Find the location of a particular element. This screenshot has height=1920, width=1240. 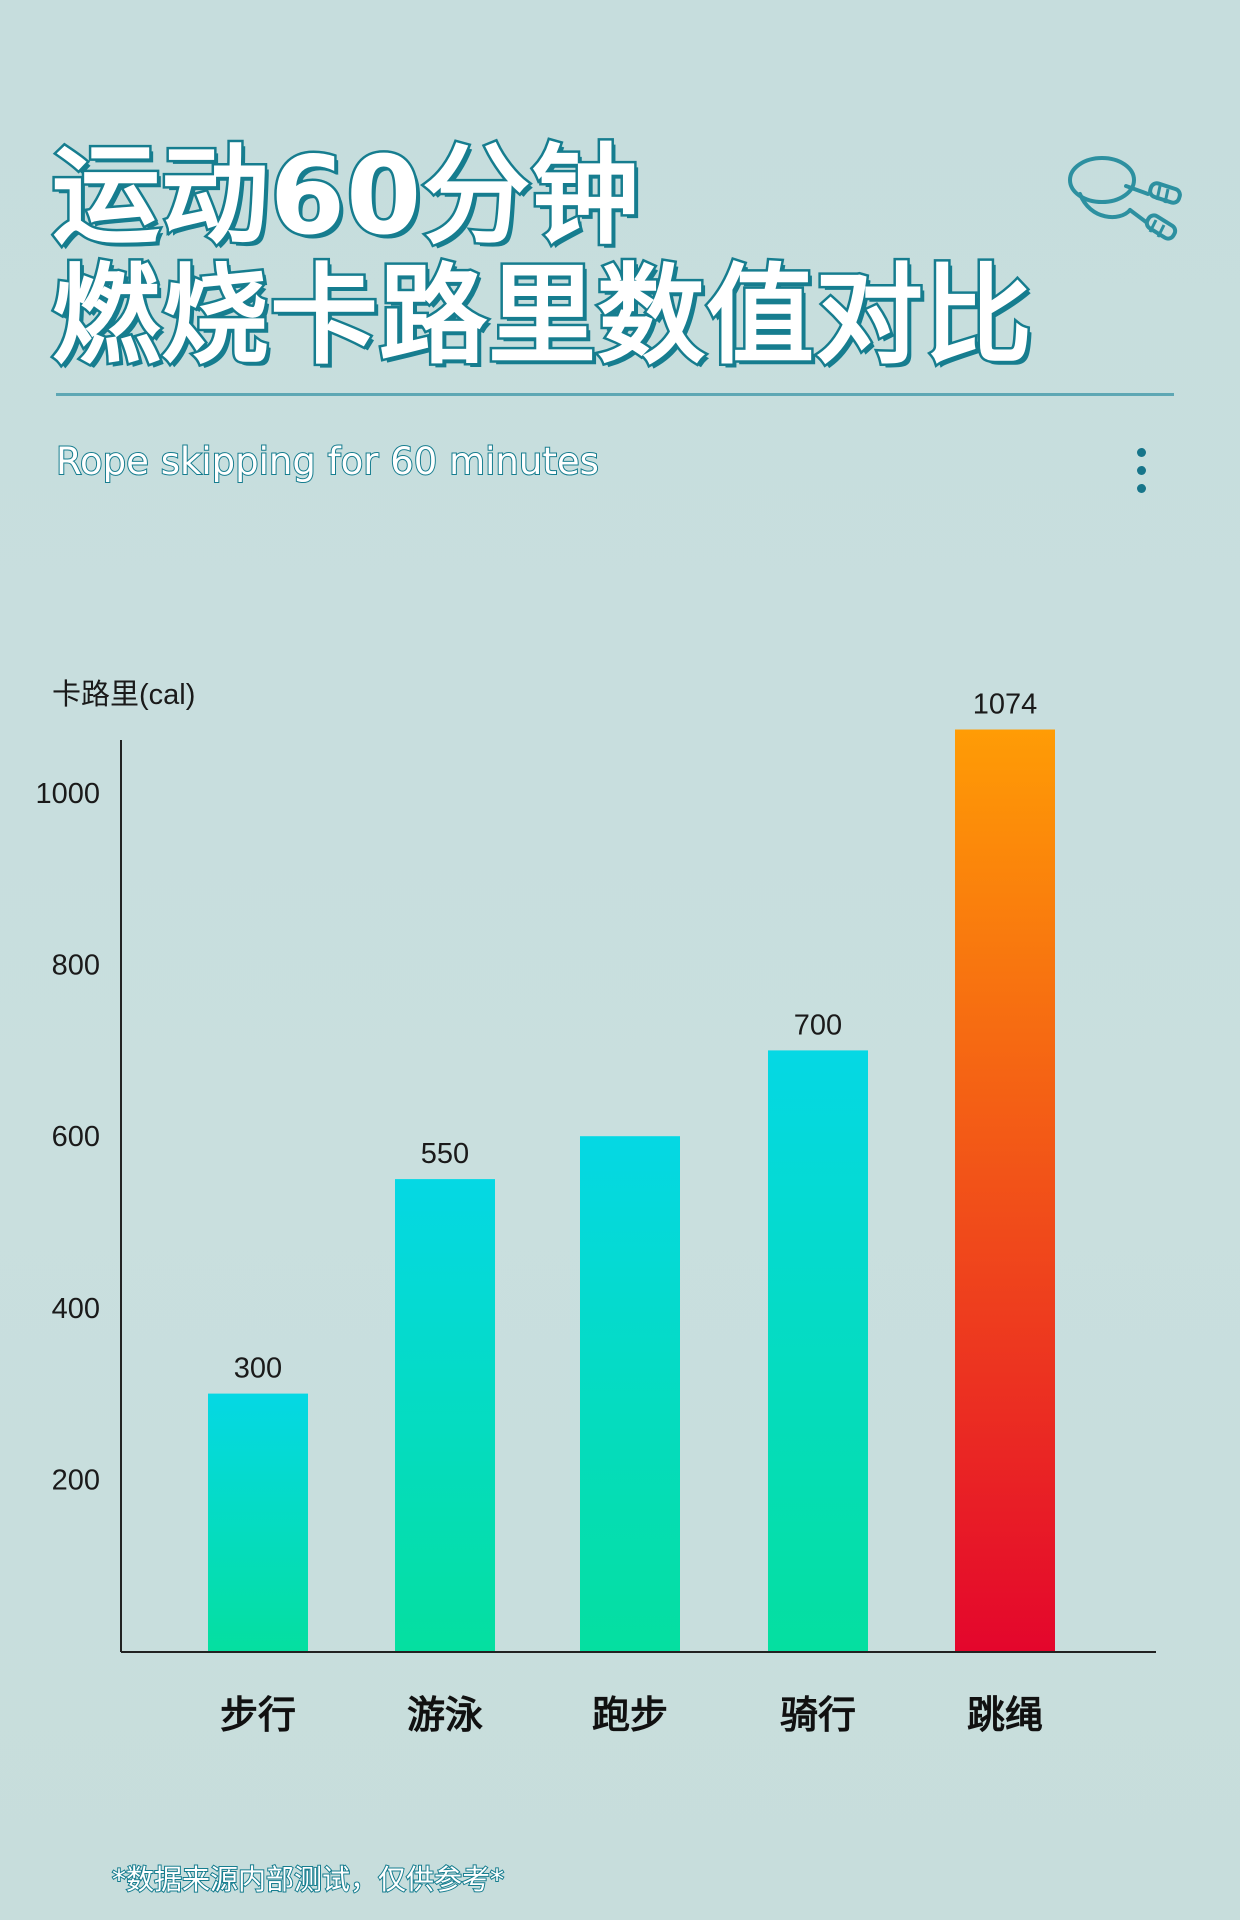

bar-value-label: 1074 is located at coordinates (1005, 705).